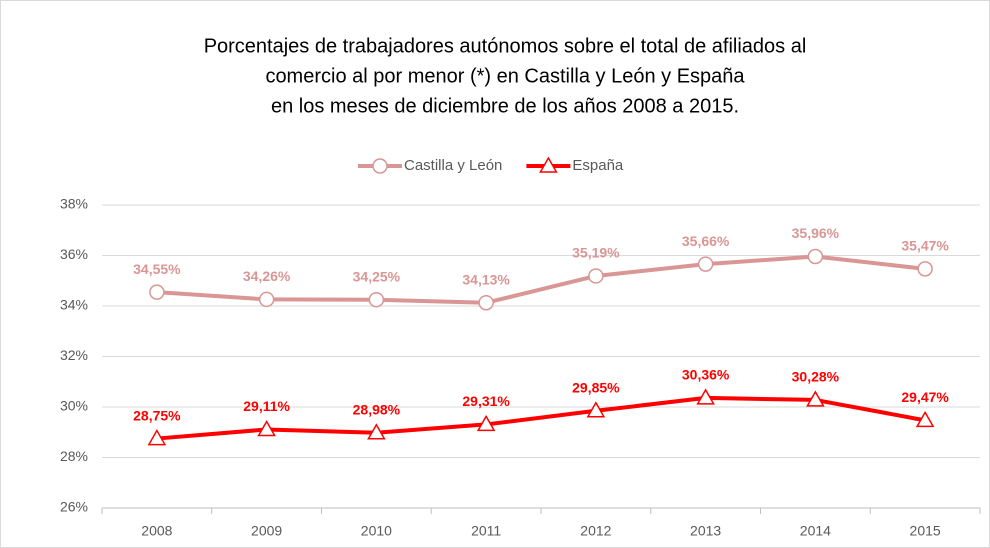  I want to click on x-tick-label: 2014, so click(815, 531).